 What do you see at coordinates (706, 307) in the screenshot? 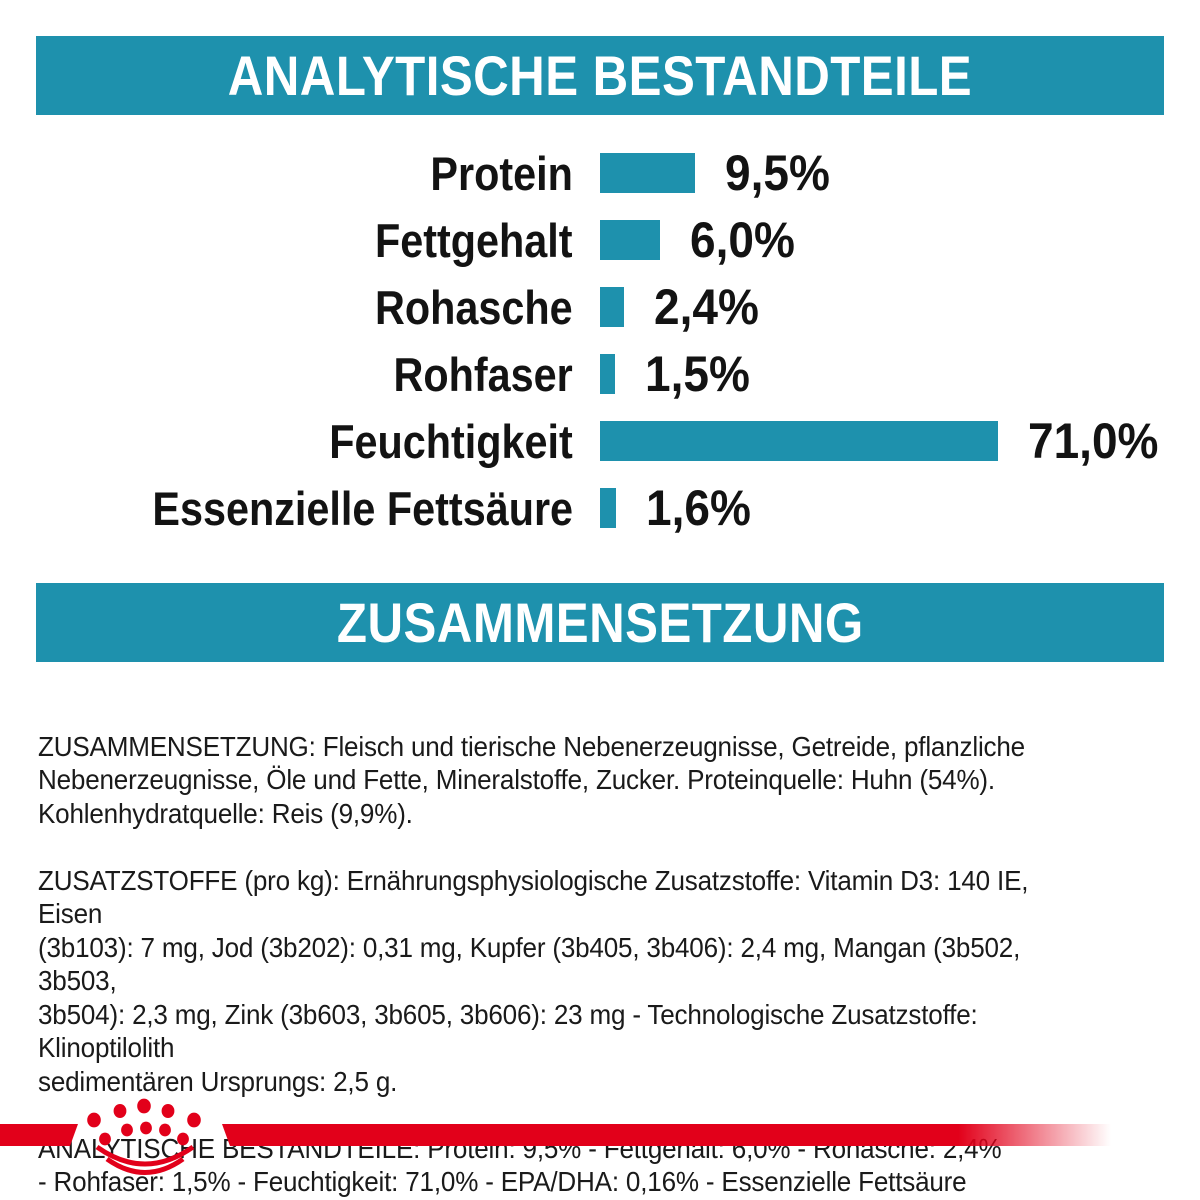
I see `chart-value-label: 2,4%` at bounding box center [706, 307].